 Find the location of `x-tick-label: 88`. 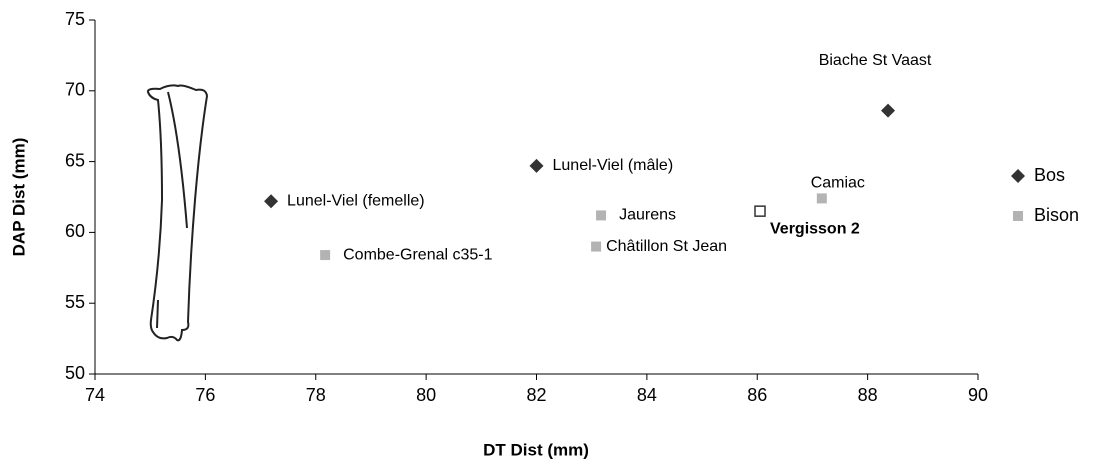

x-tick-label: 88 is located at coordinates (868, 395).